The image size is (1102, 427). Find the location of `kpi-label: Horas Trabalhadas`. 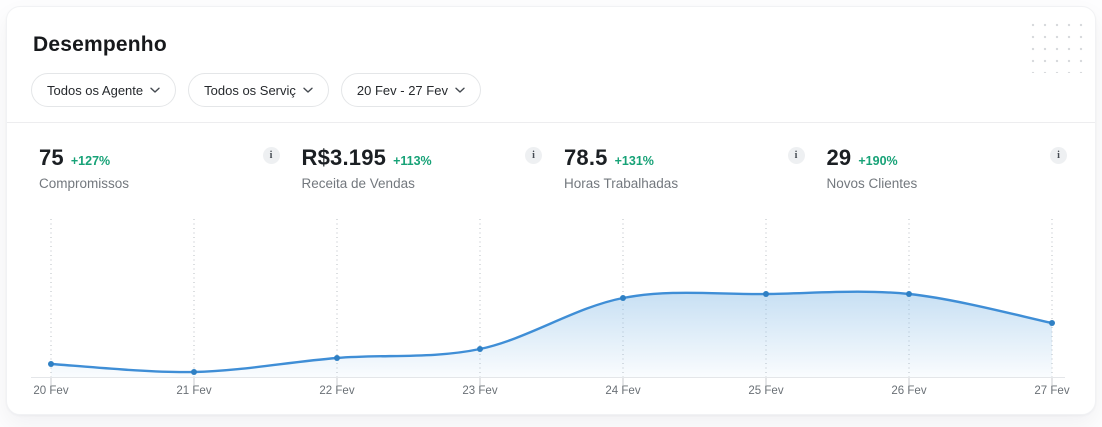

kpi-label: Horas Trabalhadas is located at coordinates (621, 183).